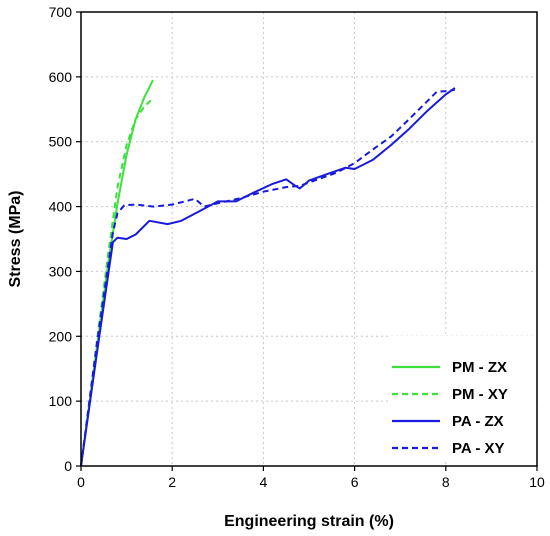 The height and width of the screenshot is (536, 550). I want to click on x-tick-label: 0, so click(81, 482).